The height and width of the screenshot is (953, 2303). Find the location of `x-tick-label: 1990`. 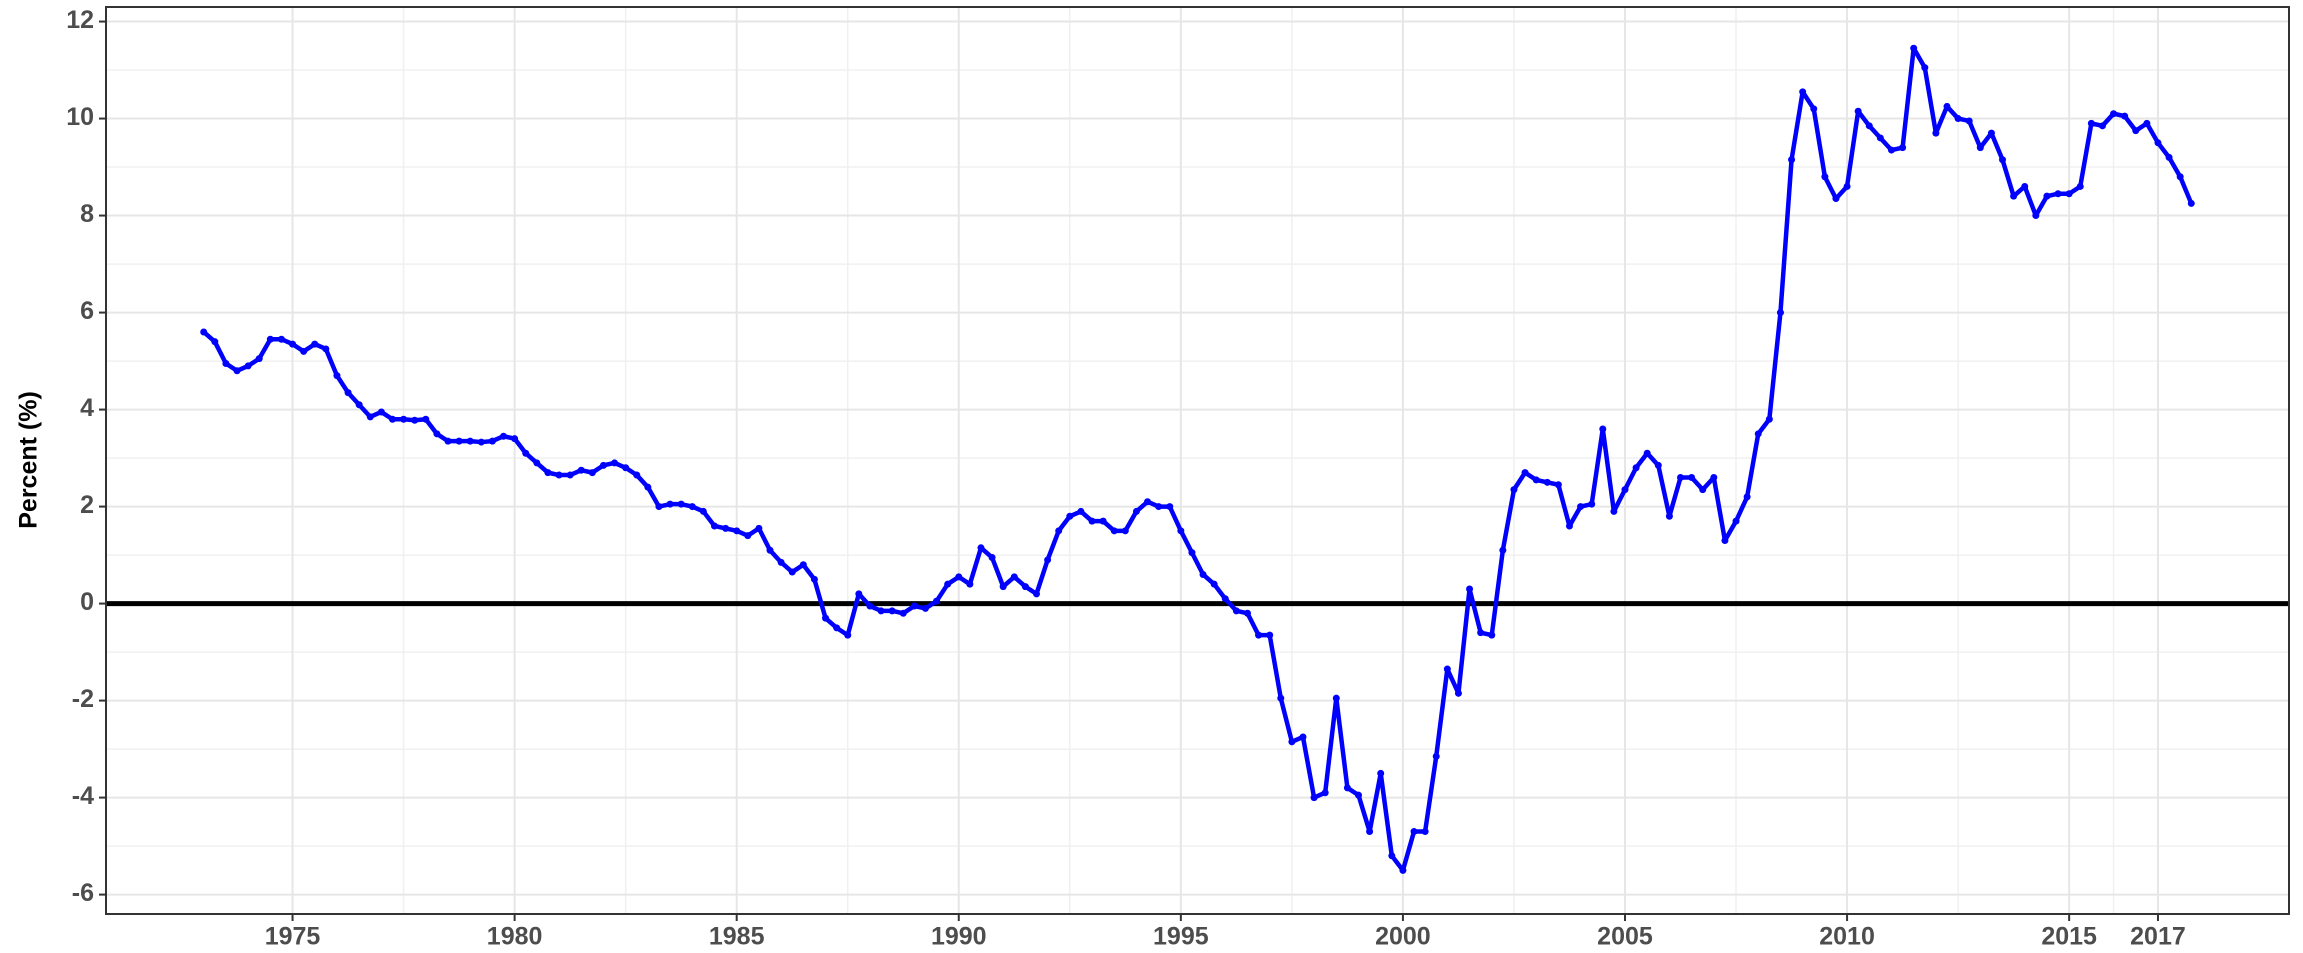

x-tick-label: 1990 is located at coordinates (959, 937).